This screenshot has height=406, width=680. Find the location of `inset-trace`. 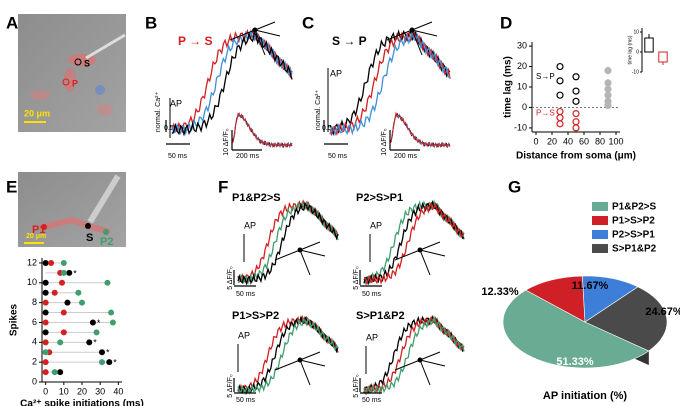

inset-trace is located at coordinates (420, 130).